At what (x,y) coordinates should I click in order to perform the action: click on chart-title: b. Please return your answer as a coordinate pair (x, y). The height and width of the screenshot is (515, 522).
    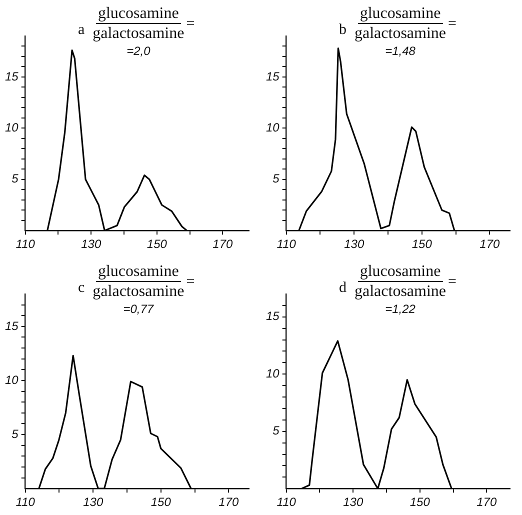
    Looking at the image, I should click on (342, 30).